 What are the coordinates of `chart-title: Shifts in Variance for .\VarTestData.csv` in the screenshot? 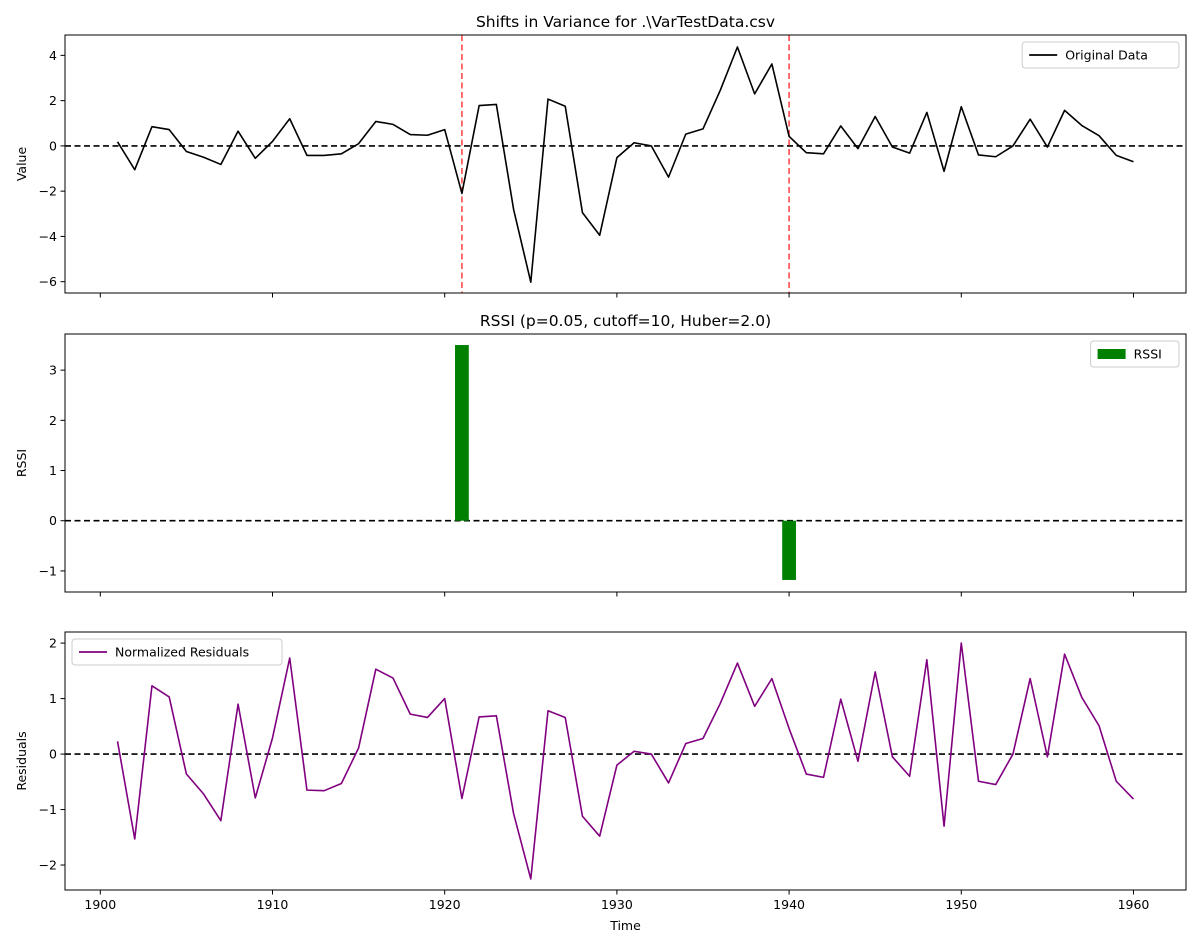 It's located at (625, 22).